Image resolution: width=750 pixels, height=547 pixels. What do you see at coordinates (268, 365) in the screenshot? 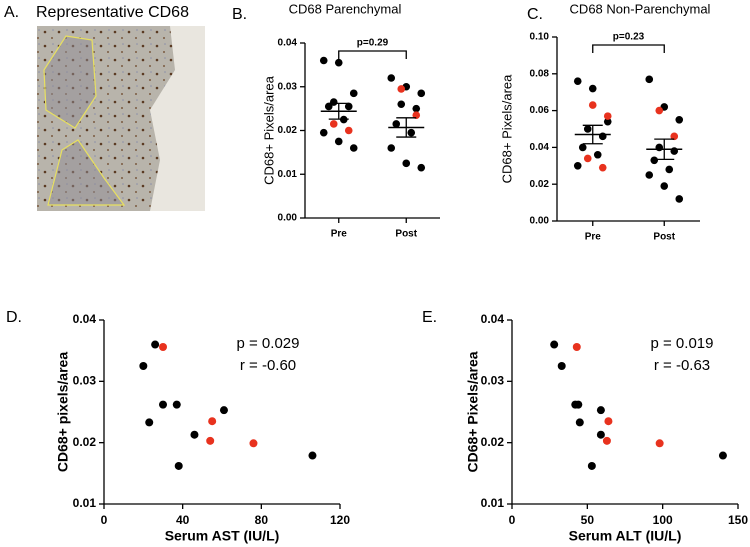
I see `stat-annotation: r = -0.60` at bounding box center [268, 365].